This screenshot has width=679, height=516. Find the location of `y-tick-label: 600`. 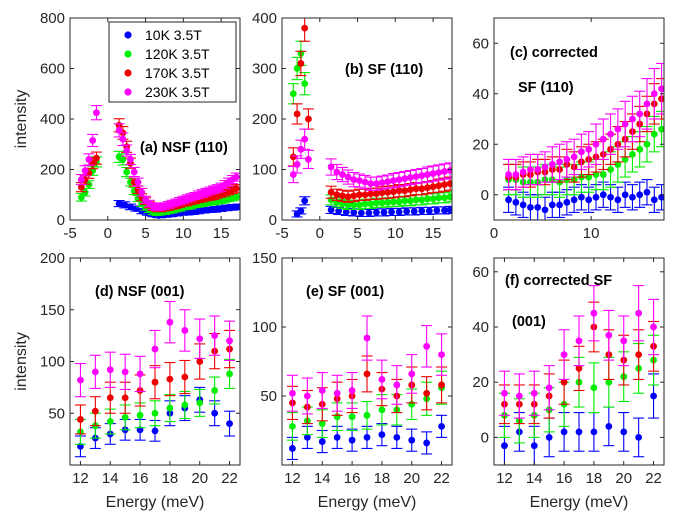

y-tick-label: 600 is located at coordinates (52, 69).